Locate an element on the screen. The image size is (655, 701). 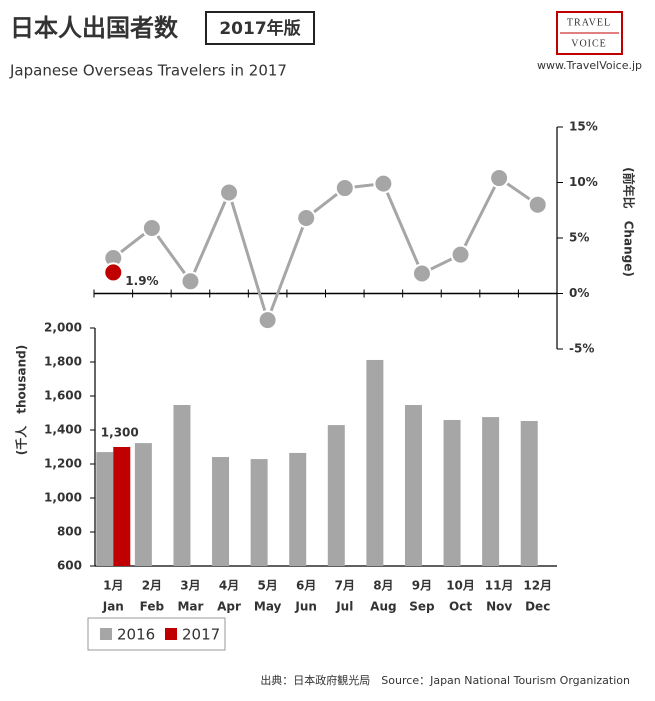
y-axis-label: (千人 thousand) is located at coordinates (21, 400).